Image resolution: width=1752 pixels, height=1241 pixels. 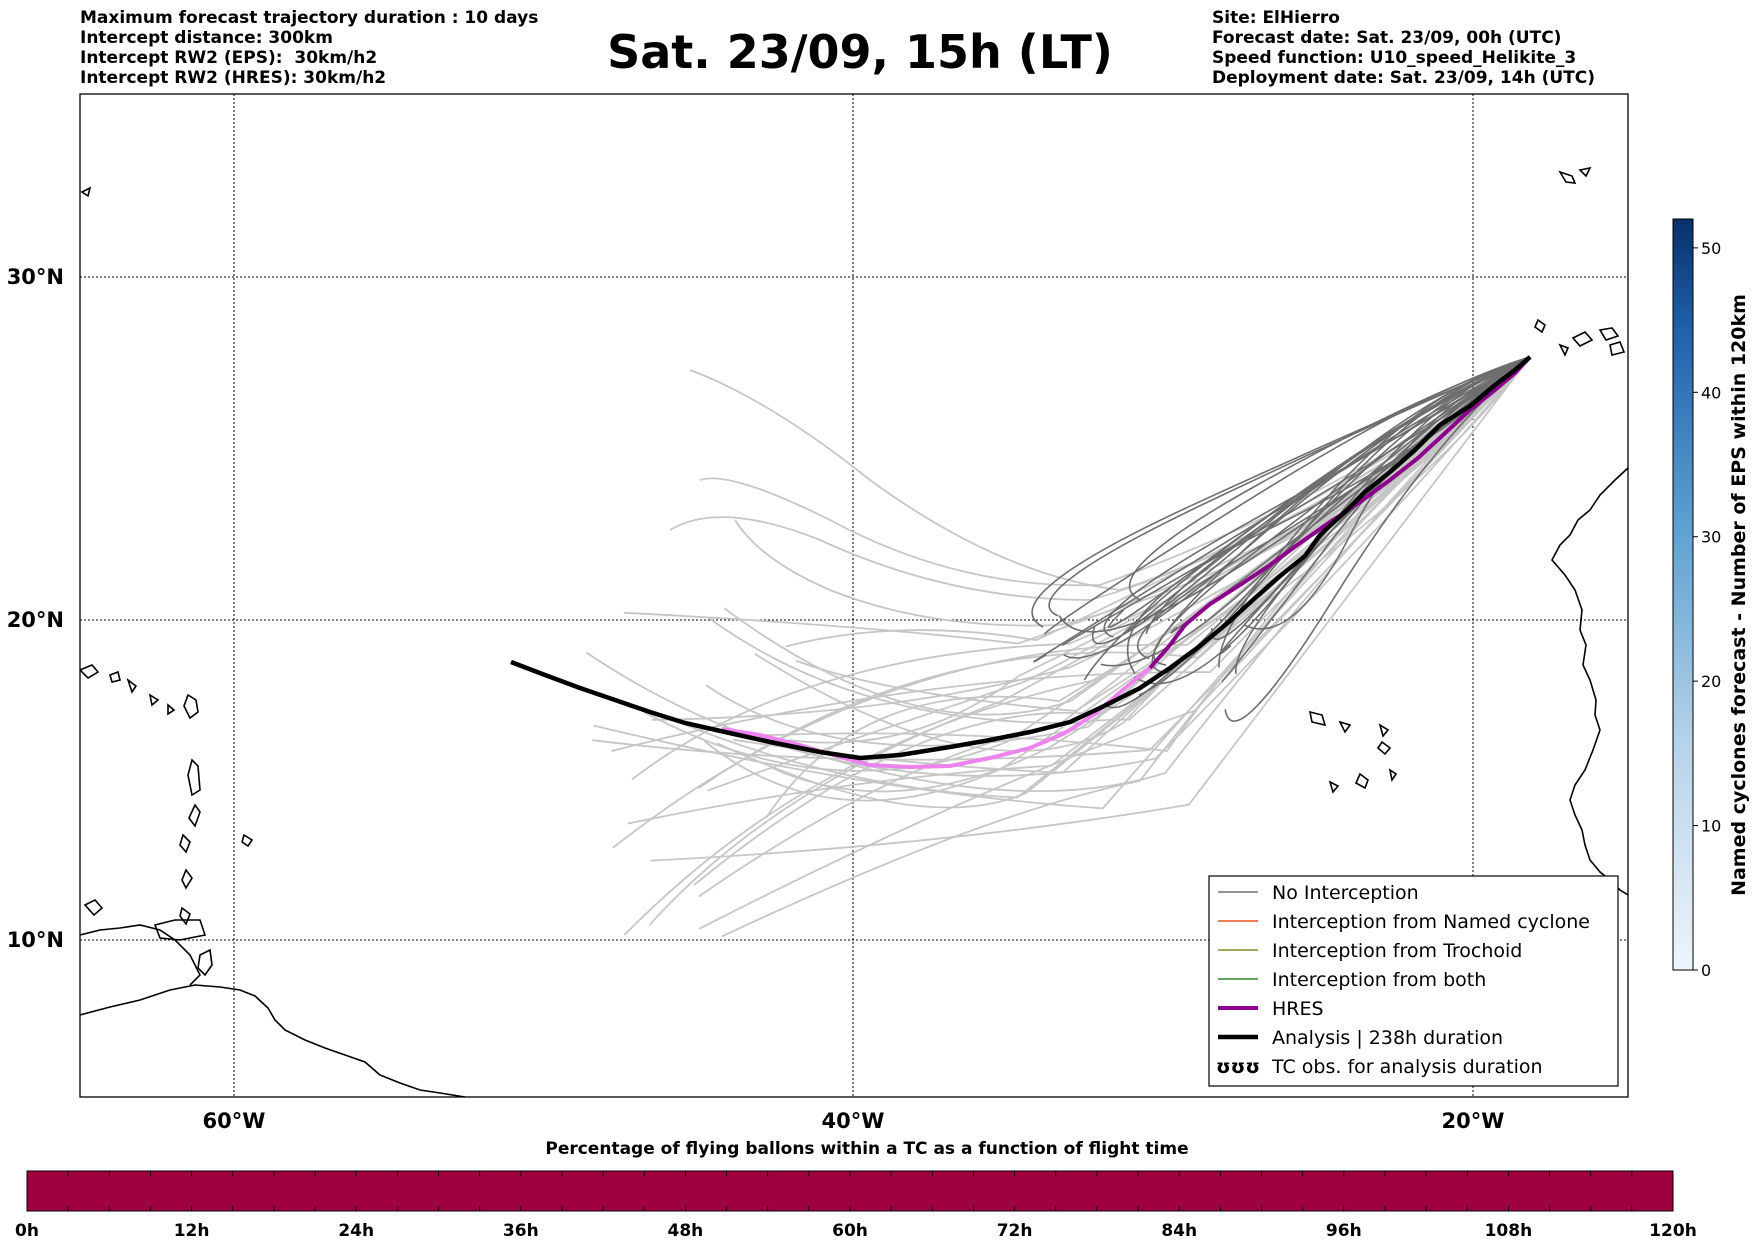 I want to click on tc-symbol-icon: ʊʊʊ, so click(x=1238, y=1067).